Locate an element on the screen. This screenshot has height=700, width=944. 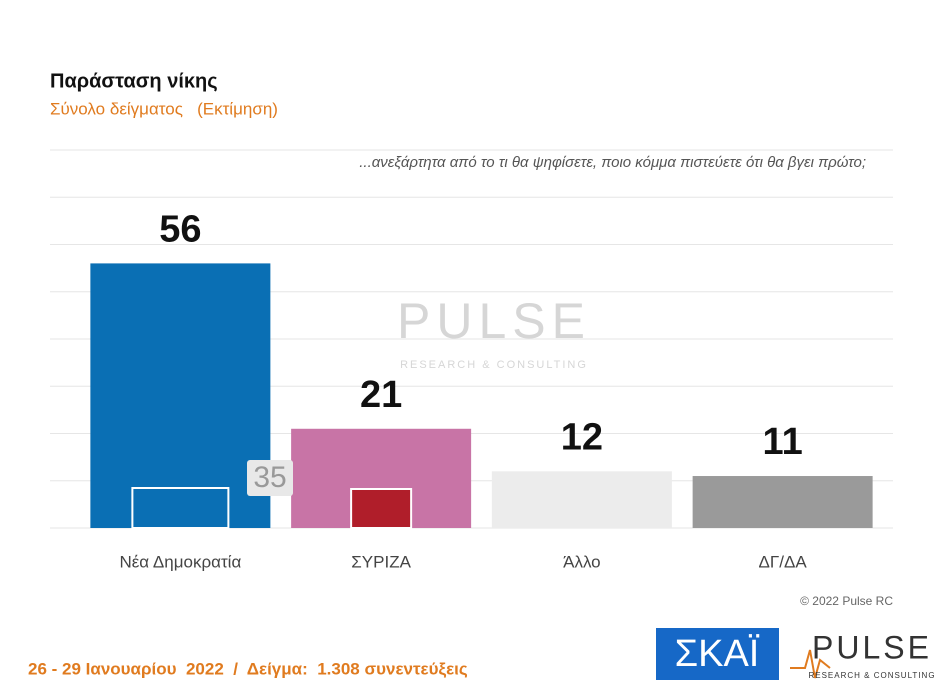
annotation: 35 is located at coordinates (269, 477).